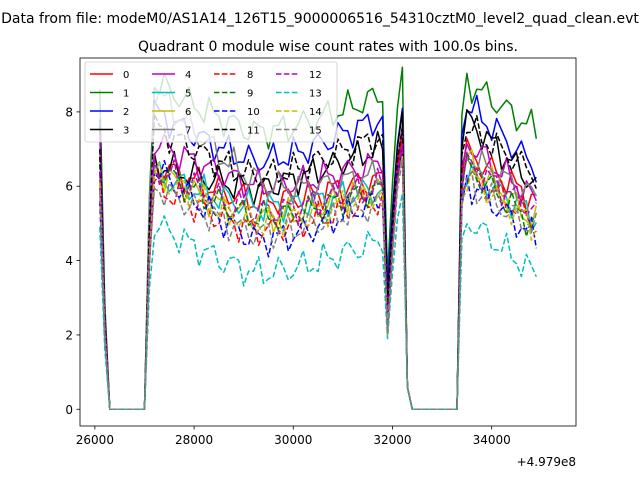 Image resolution: width=640 pixels, height=480 pixels. I want to click on legend-label-13: 13, so click(315, 94).